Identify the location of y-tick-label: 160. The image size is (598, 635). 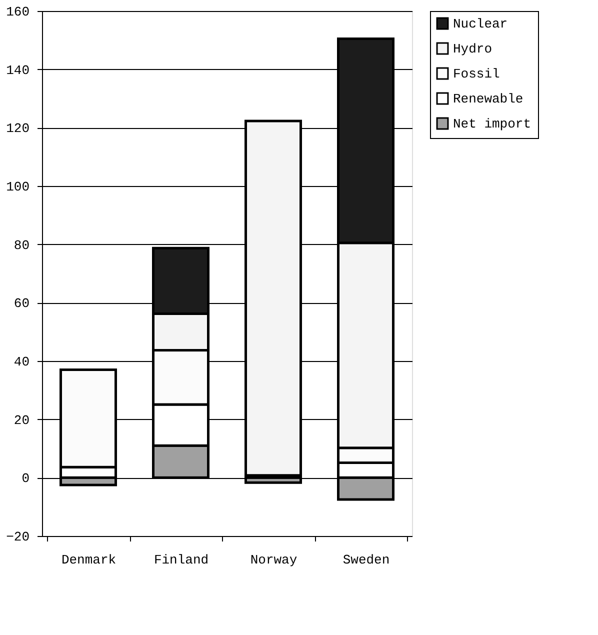
(18, 12).